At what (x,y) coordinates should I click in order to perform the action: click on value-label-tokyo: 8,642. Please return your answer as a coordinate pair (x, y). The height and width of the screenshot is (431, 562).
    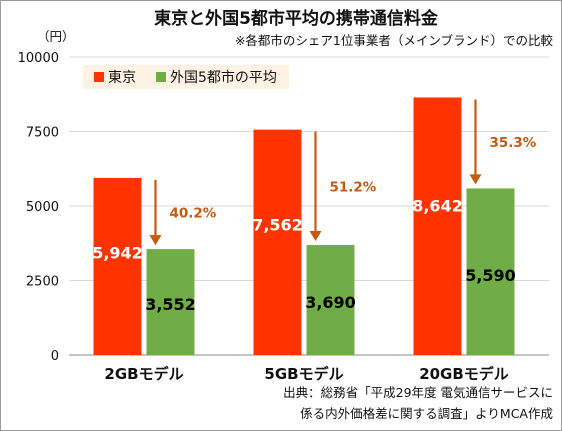
    Looking at the image, I should click on (437, 206).